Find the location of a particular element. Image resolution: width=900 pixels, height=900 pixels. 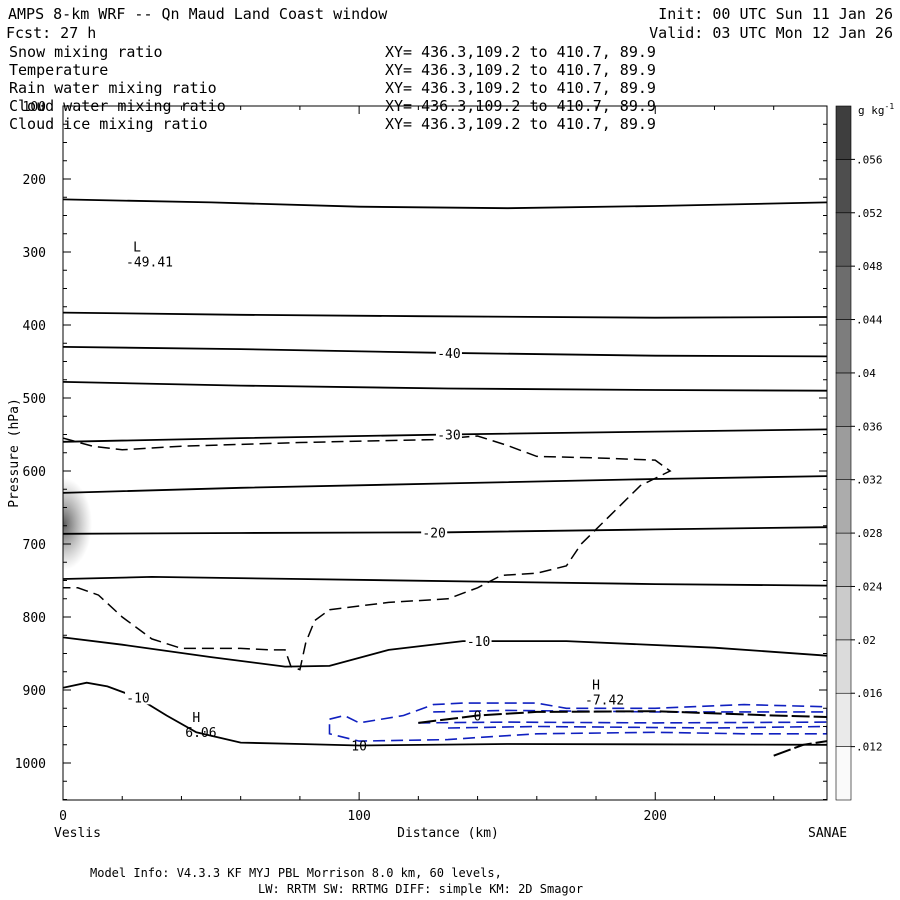

extremum-marker: L is located at coordinates (137, 247).